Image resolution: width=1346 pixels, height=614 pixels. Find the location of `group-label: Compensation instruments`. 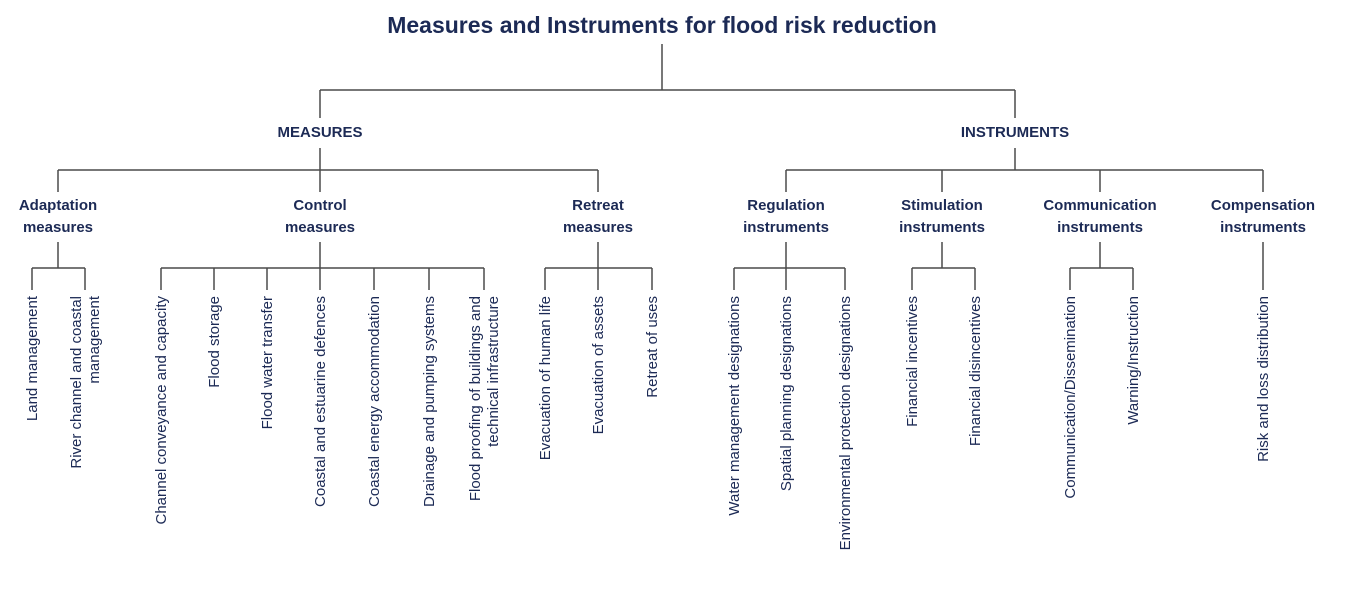

group-label: Compensation instruments is located at coordinates (1263, 216).